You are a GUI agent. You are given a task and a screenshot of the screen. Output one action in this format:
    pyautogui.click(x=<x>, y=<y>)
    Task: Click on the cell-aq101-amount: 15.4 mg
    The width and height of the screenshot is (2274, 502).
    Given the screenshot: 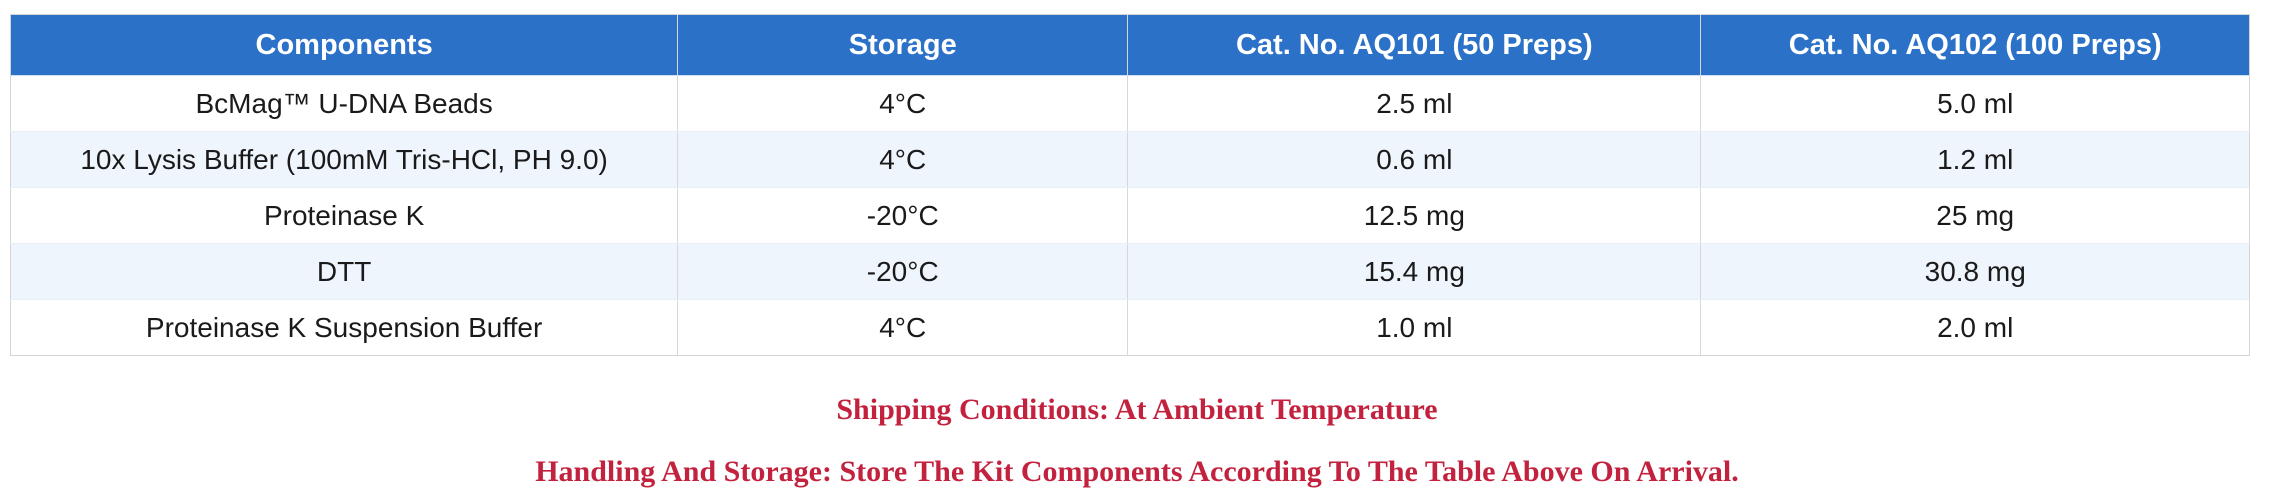 What is the action you would take?
    pyautogui.click(x=1414, y=271)
    